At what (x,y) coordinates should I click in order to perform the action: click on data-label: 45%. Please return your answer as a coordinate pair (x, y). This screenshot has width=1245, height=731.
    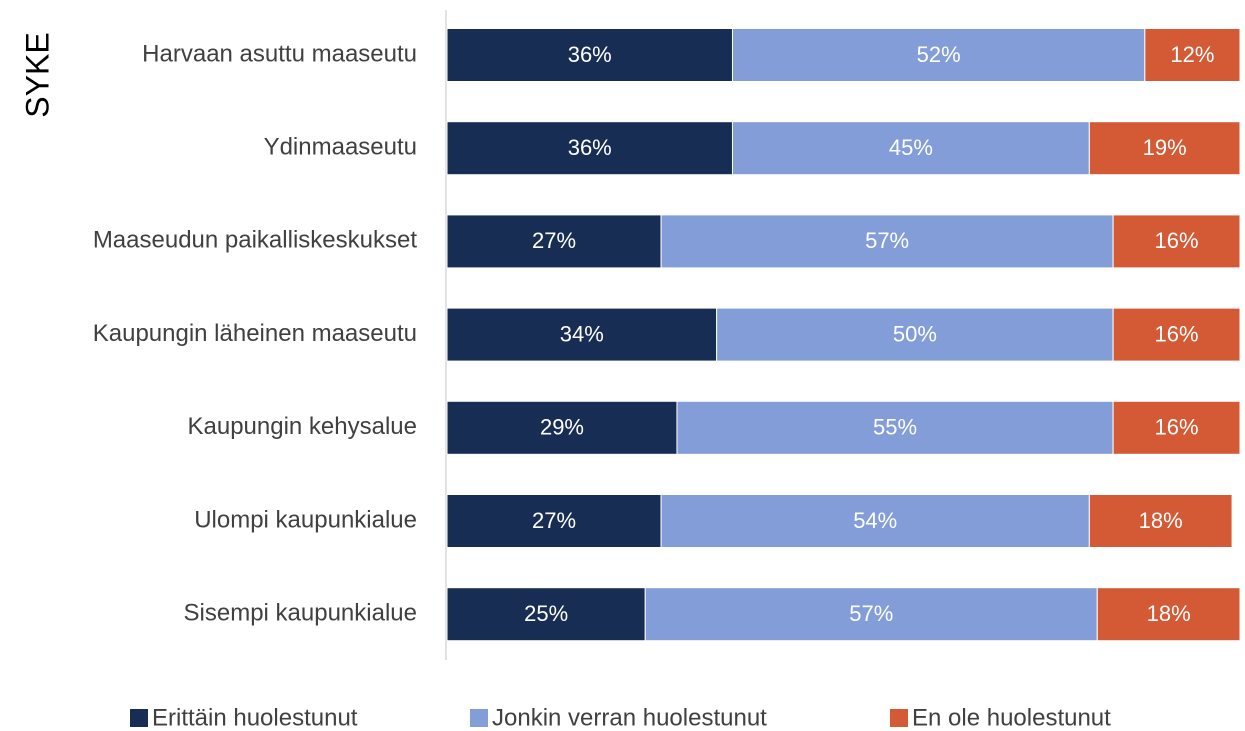
    Looking at the image, I should click on (911, 147).